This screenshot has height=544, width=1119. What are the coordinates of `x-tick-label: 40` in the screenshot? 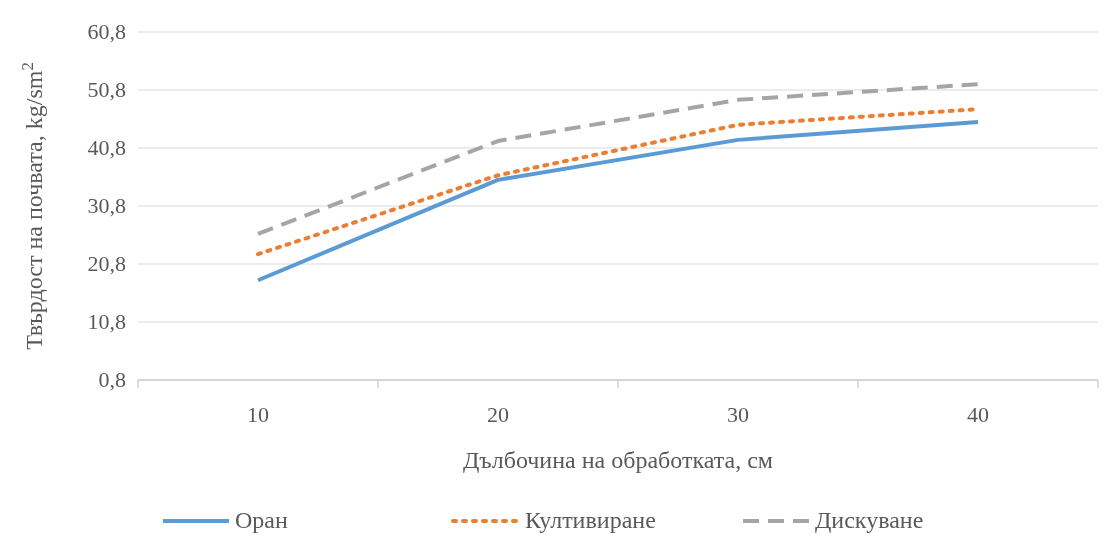 It's located at (978, 414).